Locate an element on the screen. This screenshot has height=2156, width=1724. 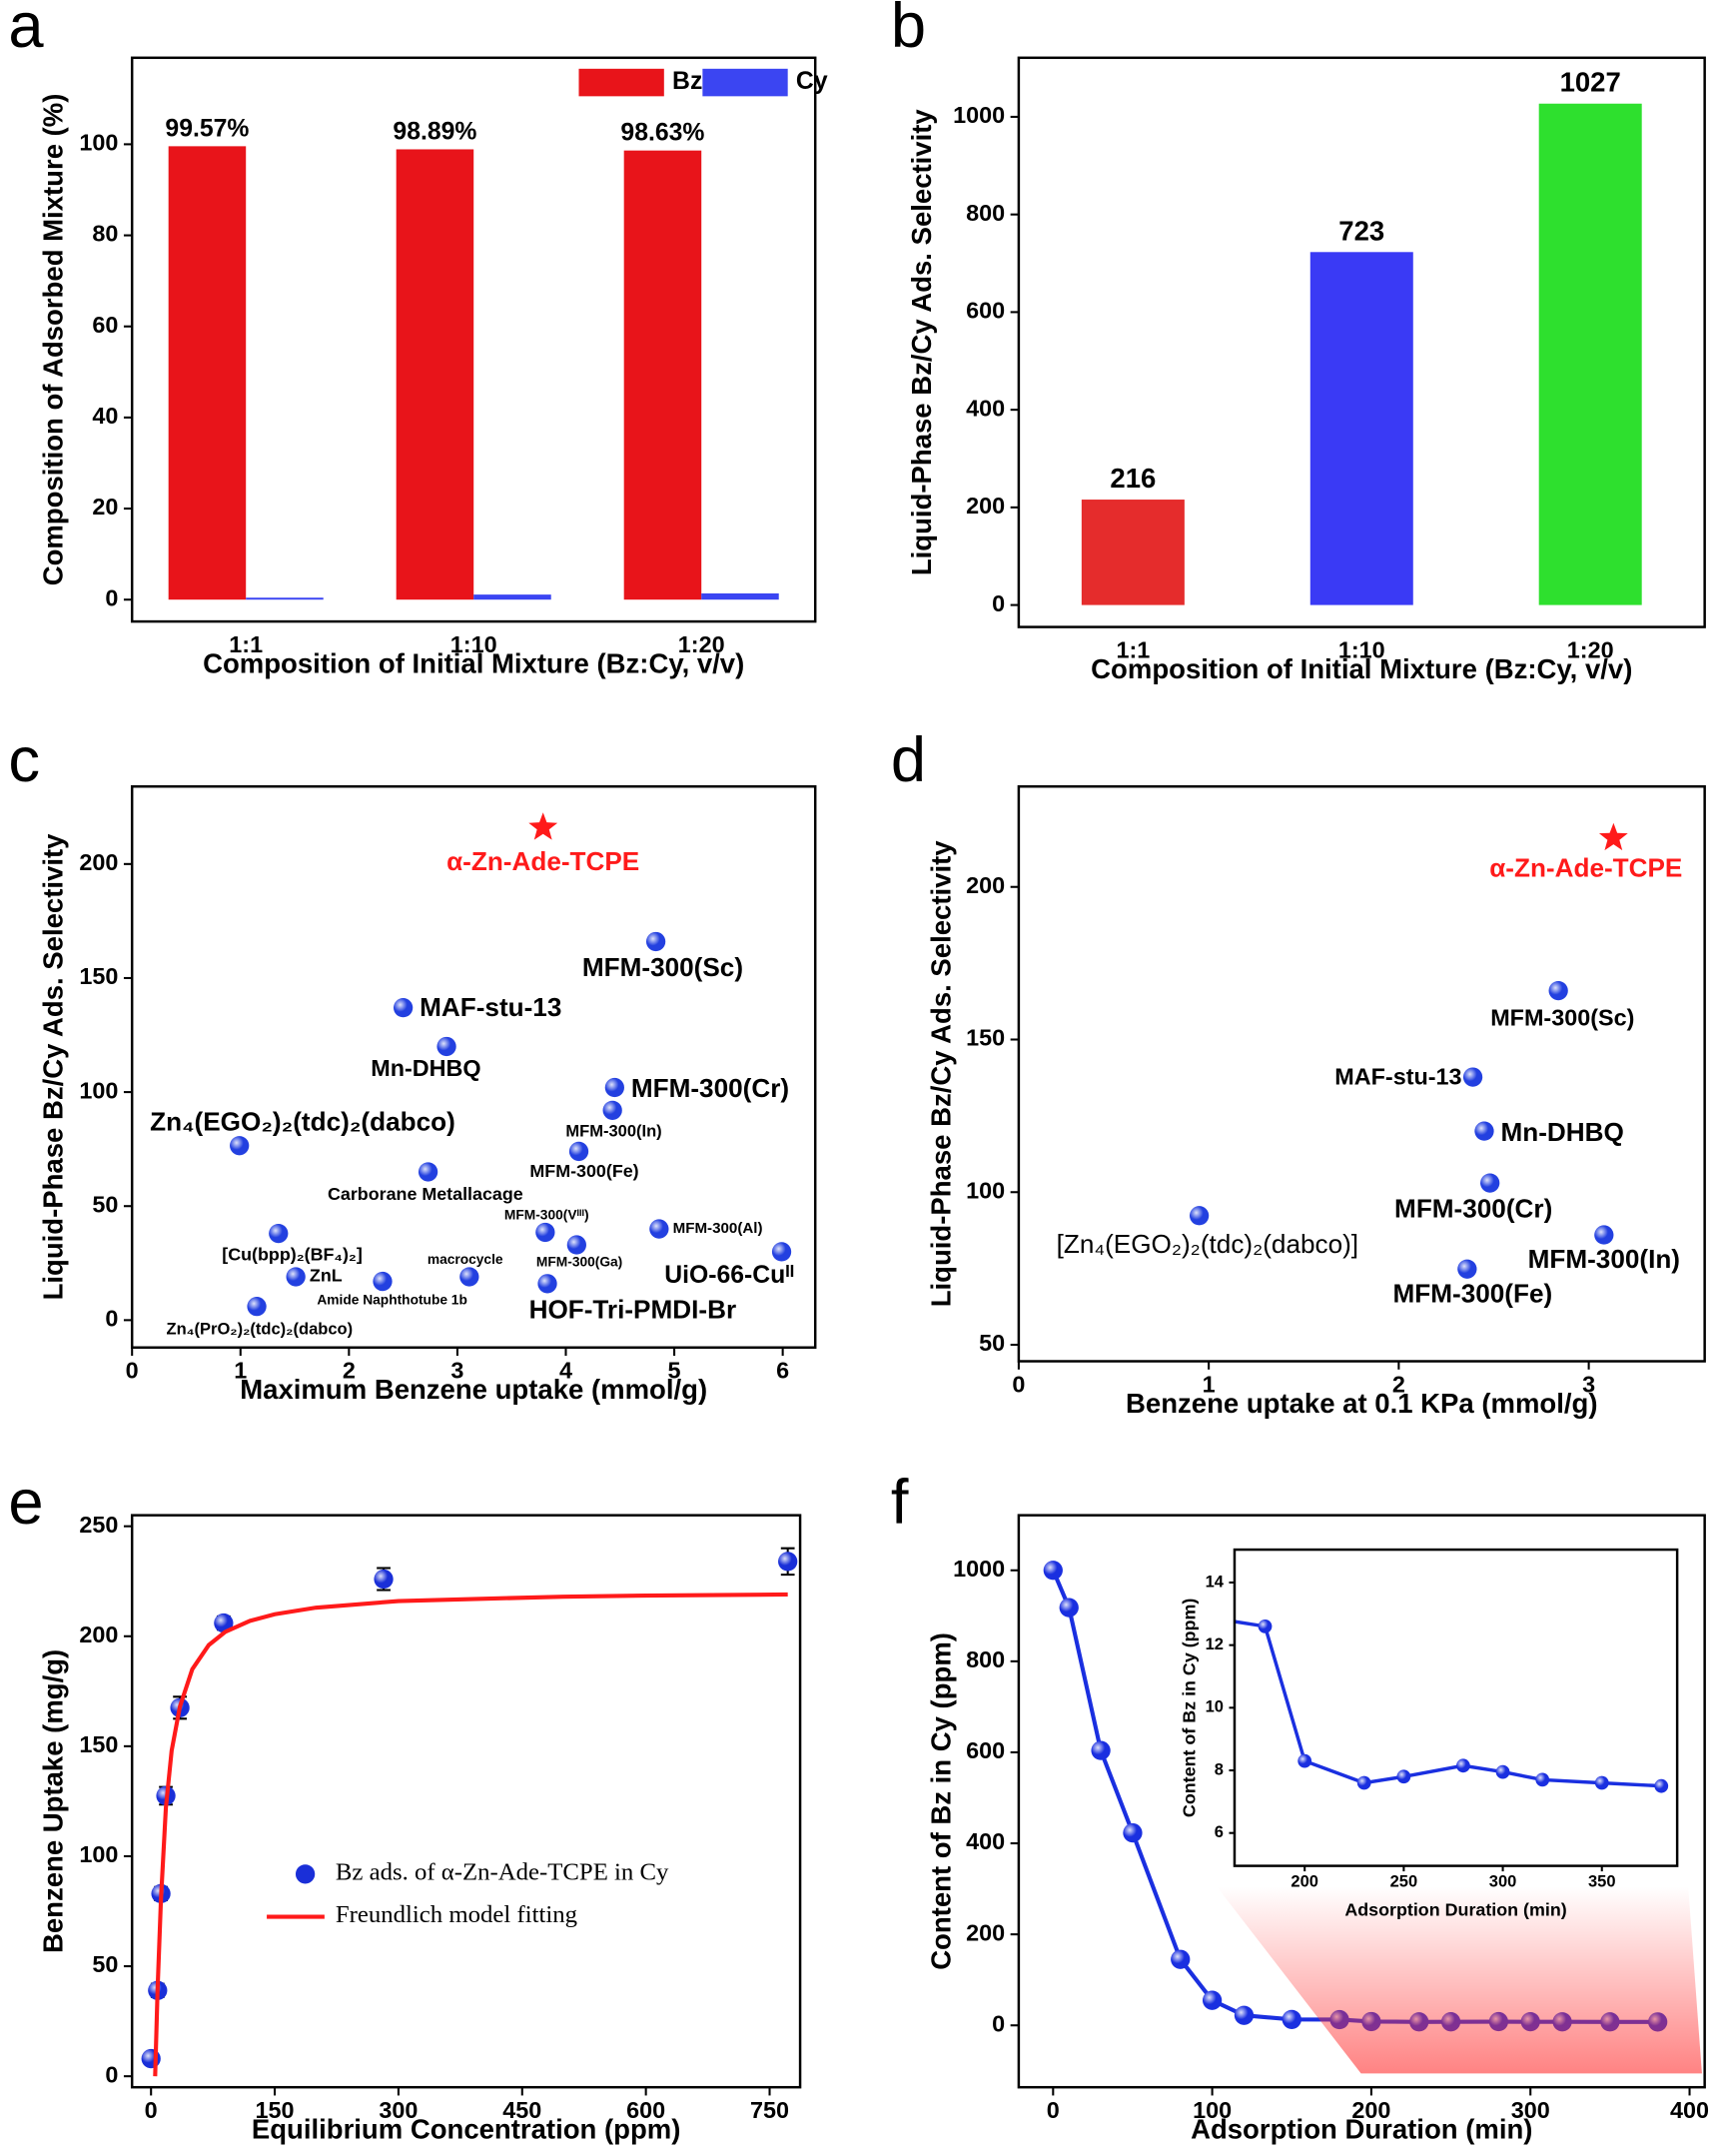
point-label: HOF-Tri-PMDI-Br is located at coordinates (633, 1309).